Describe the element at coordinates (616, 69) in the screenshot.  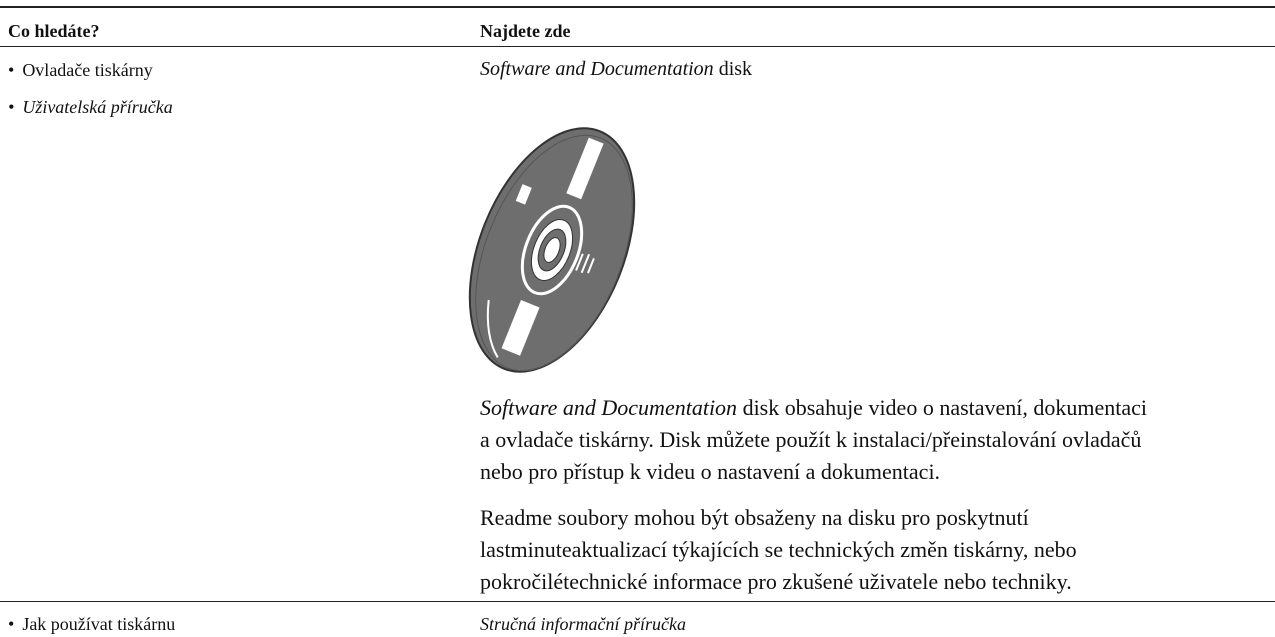
I see `source: Software and Documentation disk` at that location.